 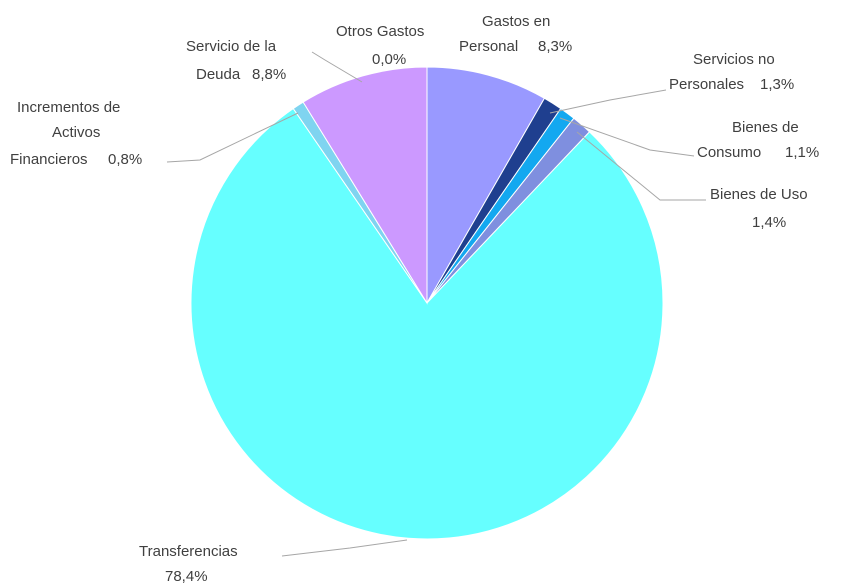 What do you see at coordinates (507, 34) in the screenshot?
I see `slice-label: Gastos en Personal` at bounding box center [507, 34].